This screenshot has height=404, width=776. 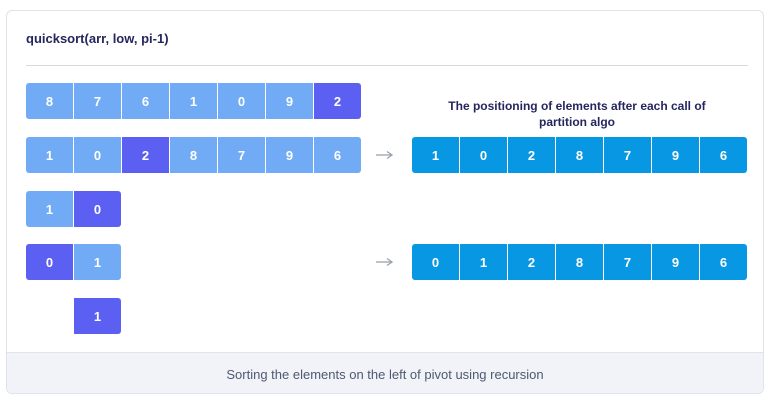 I want to click on result-row-1: 1 0 2 8 7 9 6, so click(x=579, y=155).